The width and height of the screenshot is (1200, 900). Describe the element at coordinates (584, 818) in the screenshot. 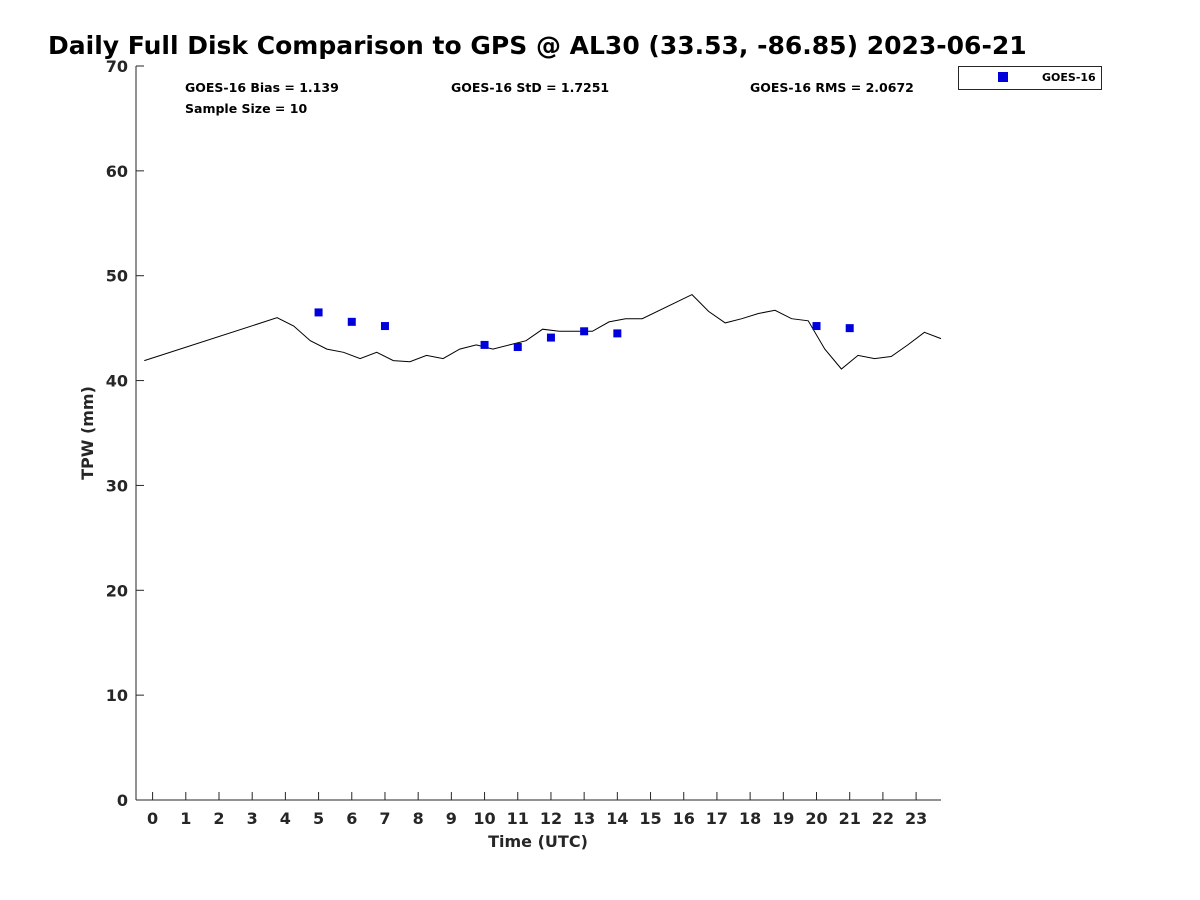

I see `x-tick-label: 13` at that location.